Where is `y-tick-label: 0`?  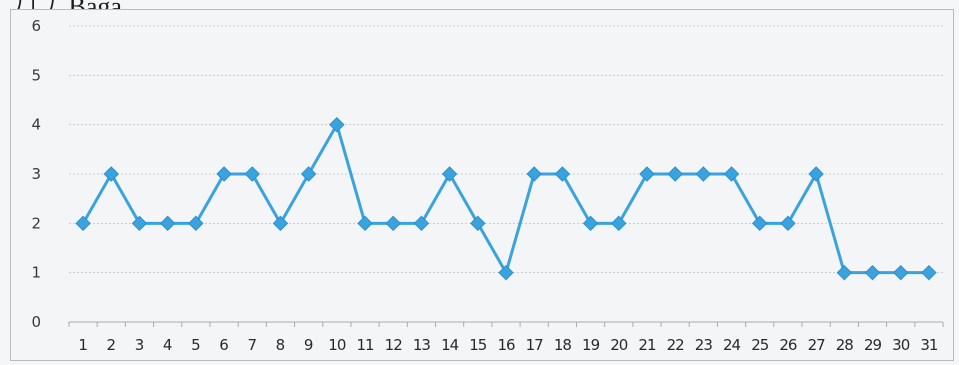
y-tick-label: 0 is located at coordinates (36, 322).